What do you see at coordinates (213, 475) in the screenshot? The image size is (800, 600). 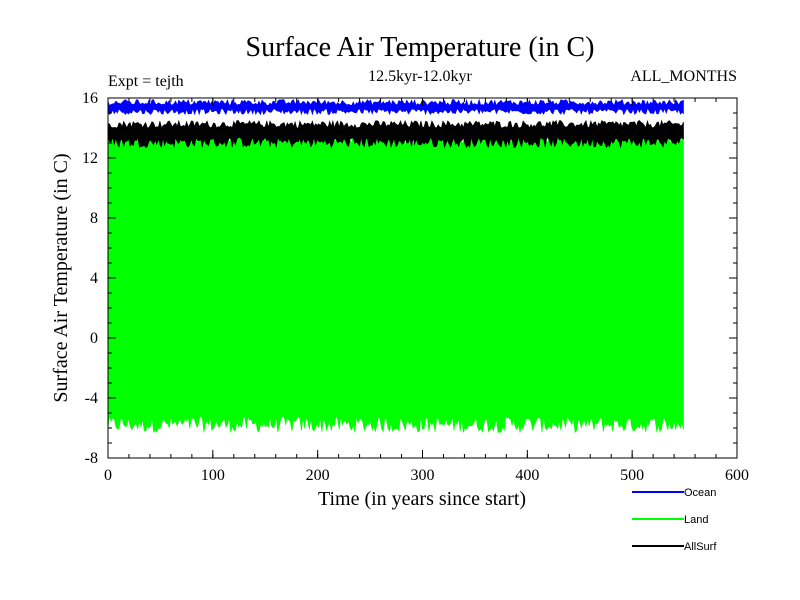 I see `x-tick-label: 100` at bounding box center [213, 475].